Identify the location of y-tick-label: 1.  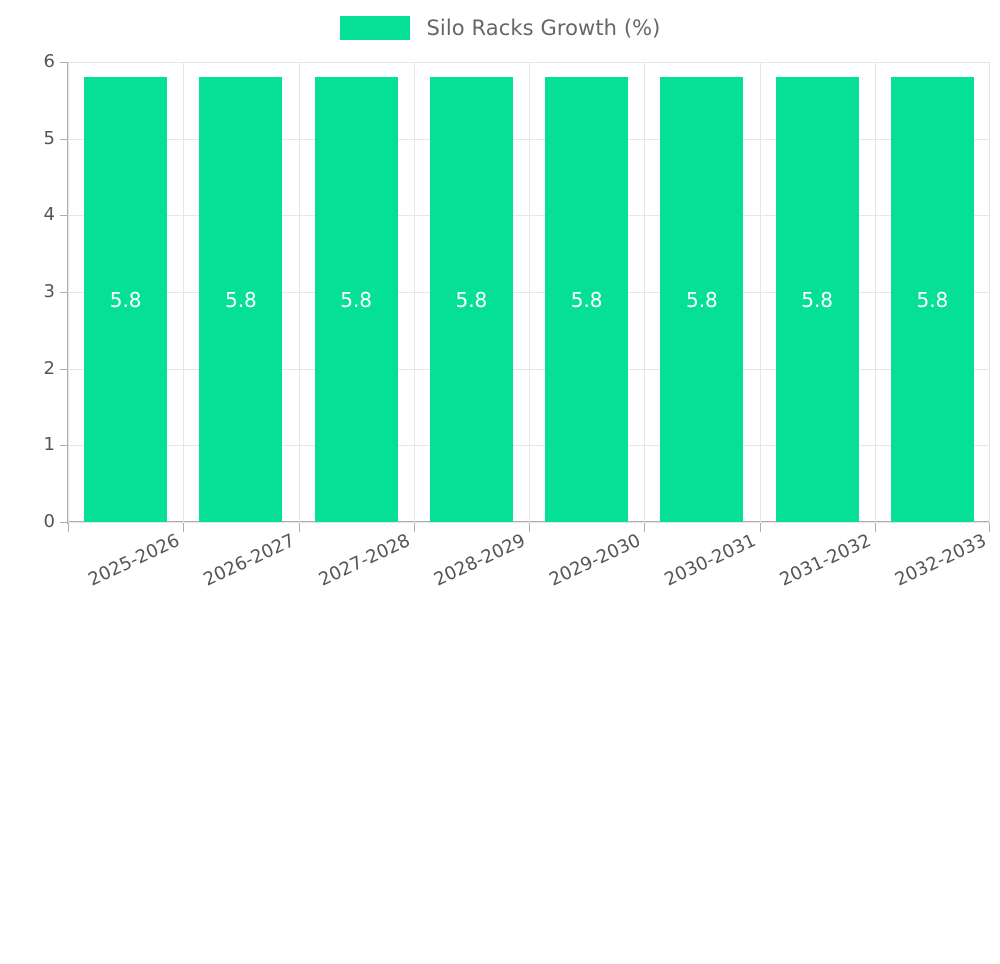
(49, 445).